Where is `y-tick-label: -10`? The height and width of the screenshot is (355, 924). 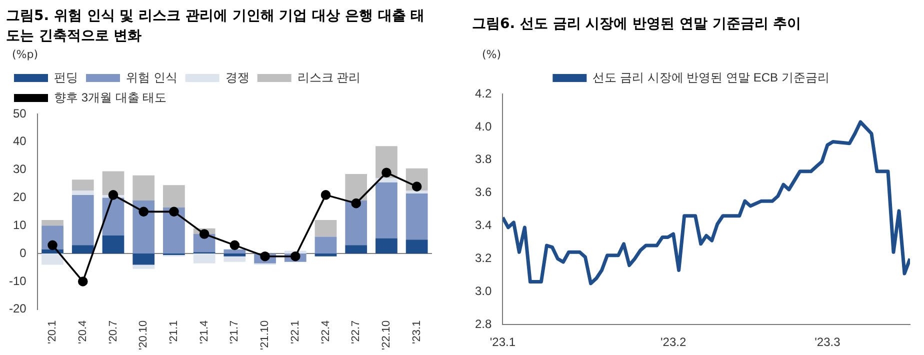
y-tick-label: -10 is located at coordinates (18, 281).